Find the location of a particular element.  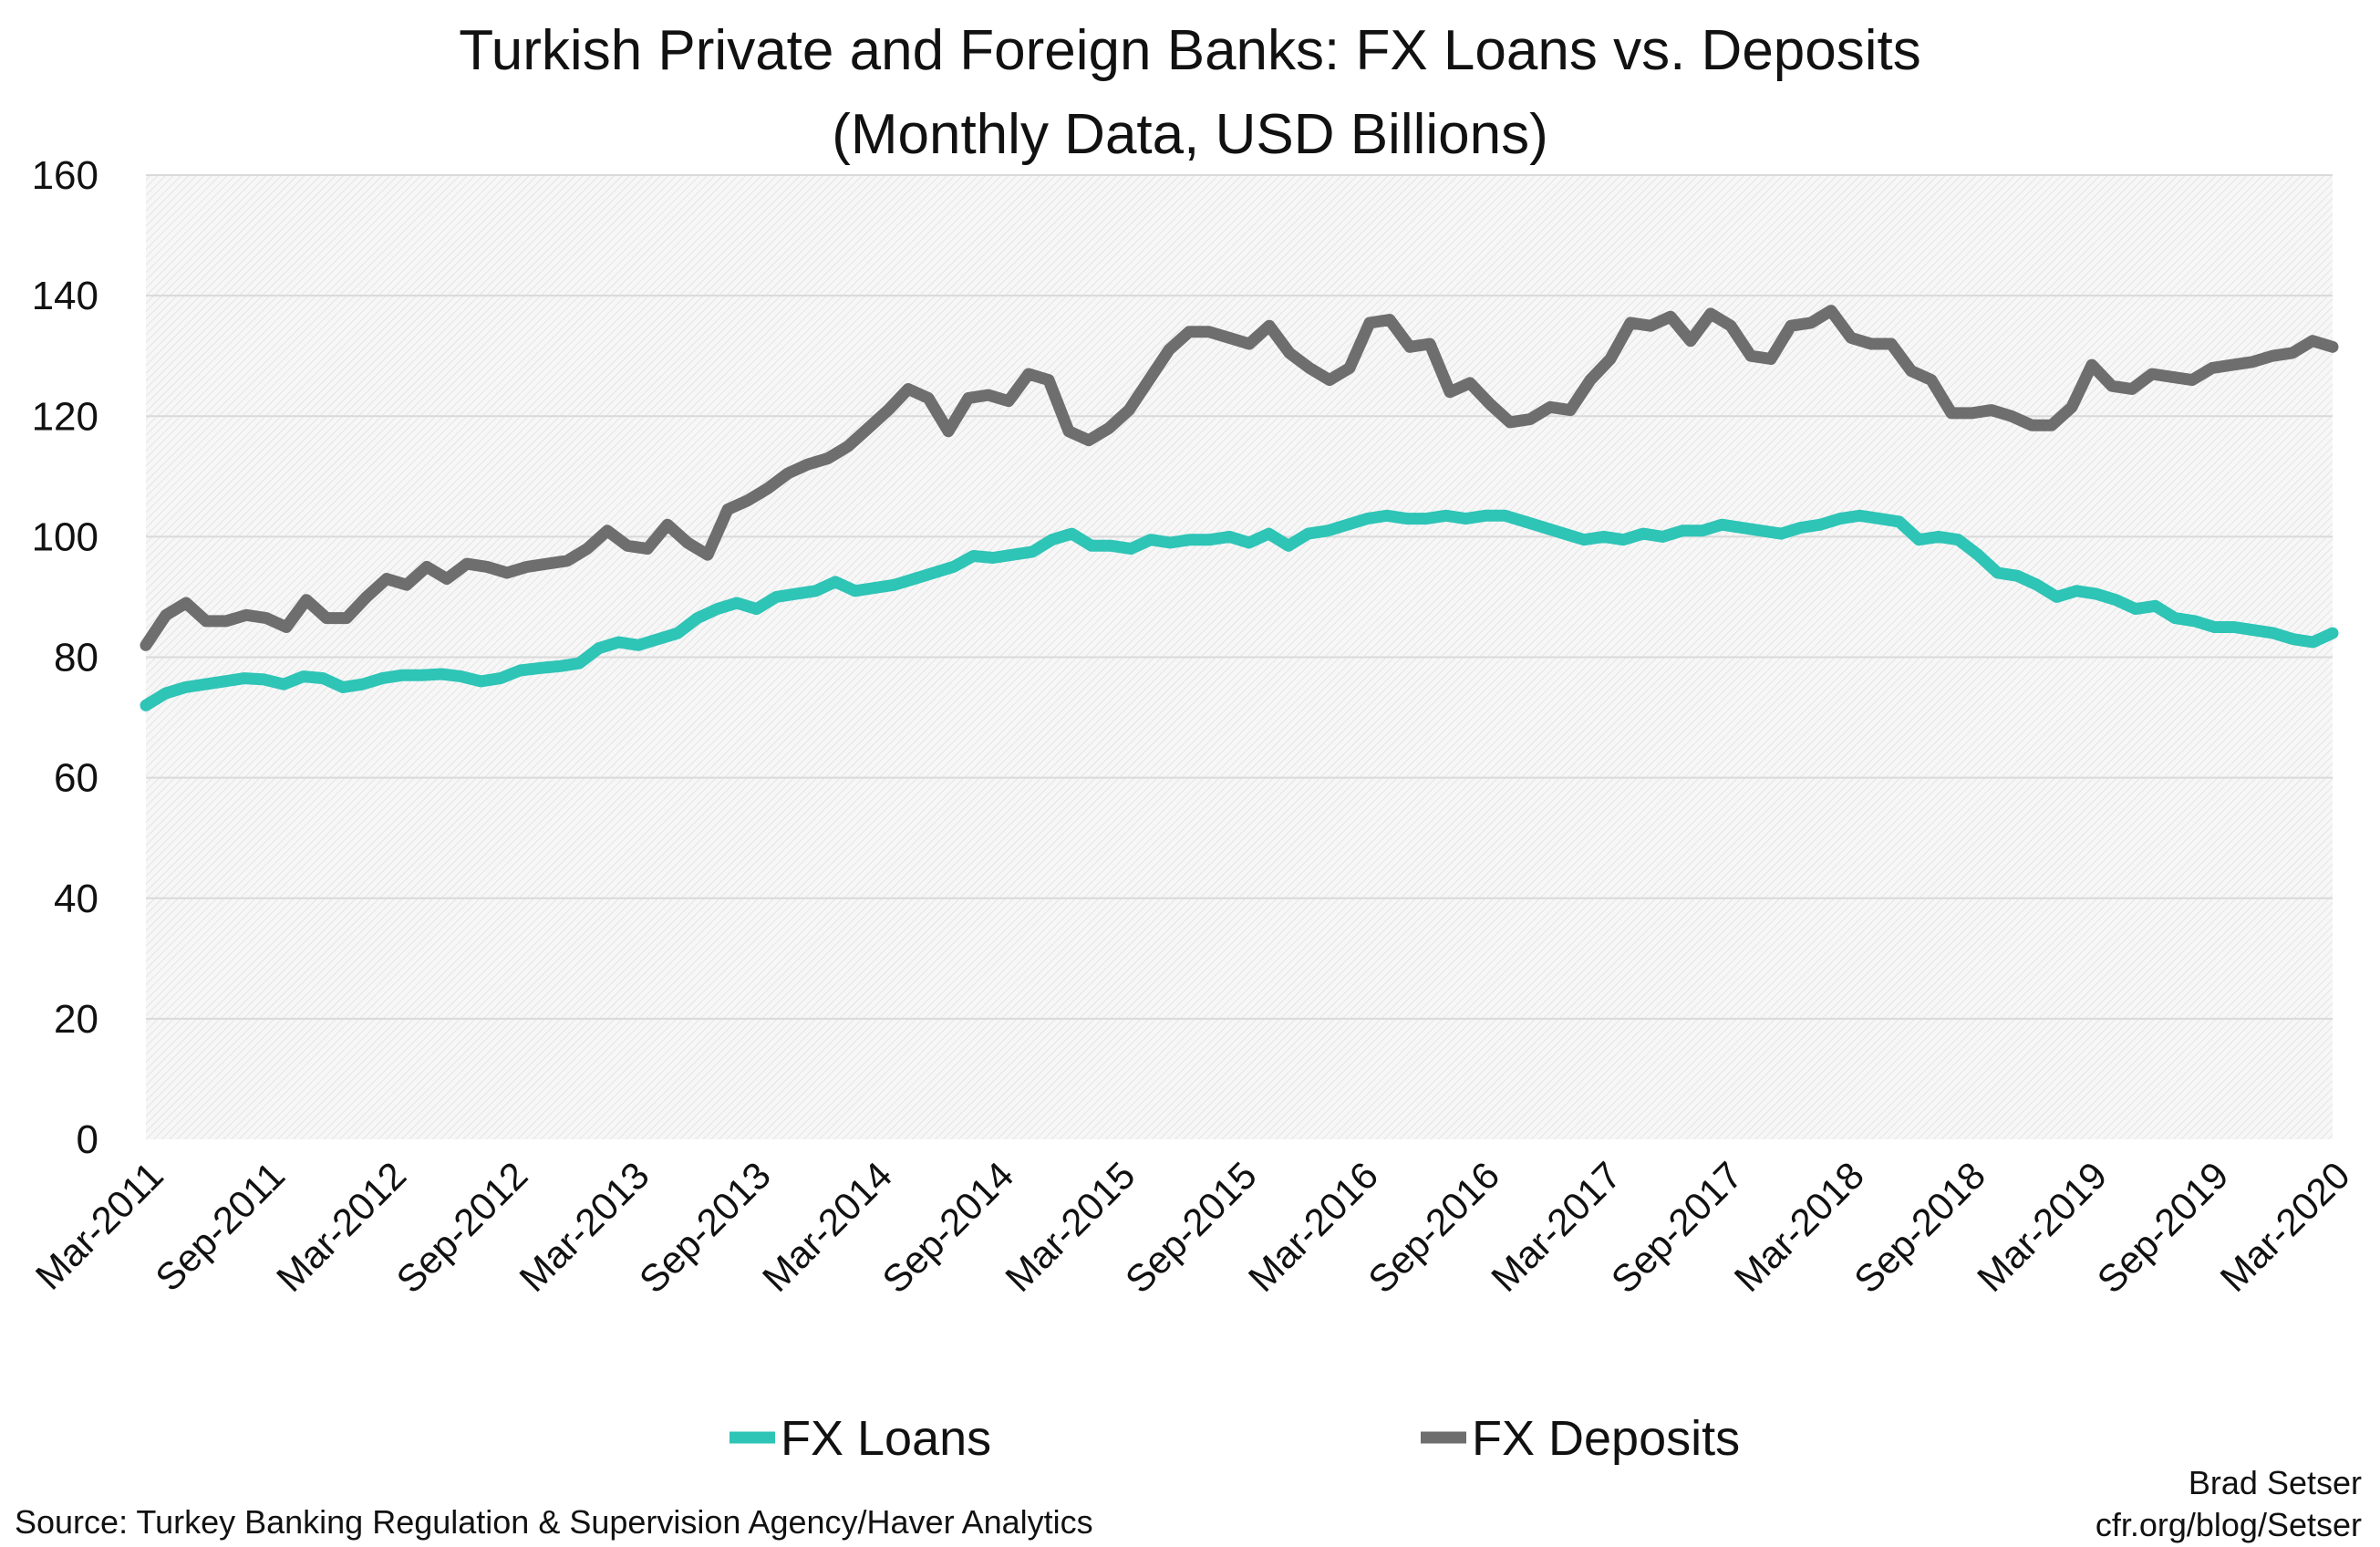

y-tick-label: 80 is located at coordinates (76, 658).